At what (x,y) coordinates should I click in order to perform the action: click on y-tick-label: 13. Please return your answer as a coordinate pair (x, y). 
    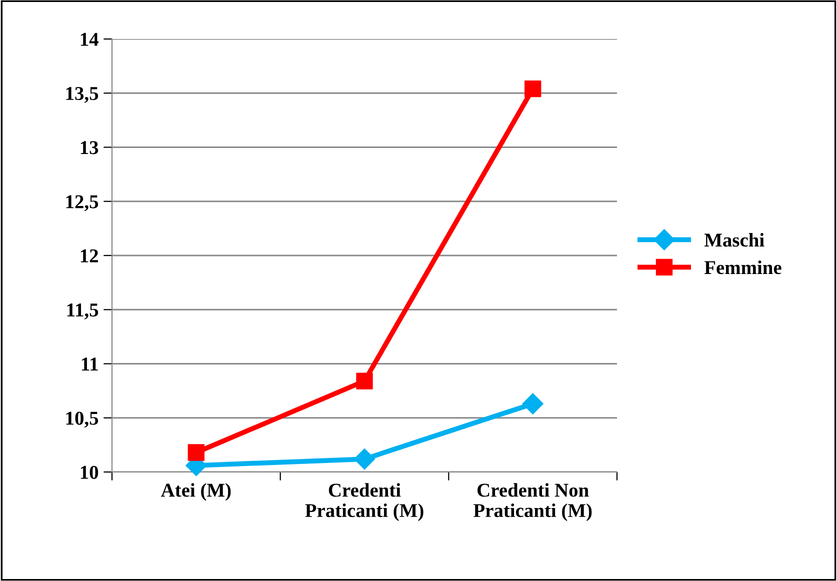
    Looking at the image, I should click on (89, 147).